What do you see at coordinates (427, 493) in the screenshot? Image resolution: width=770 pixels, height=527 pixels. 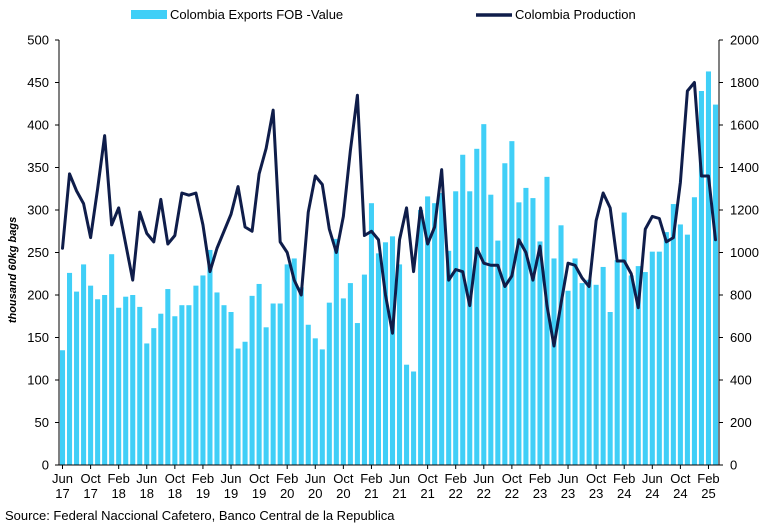 I see `x-tick-label-year: 21` at bounding box center [427, 493].